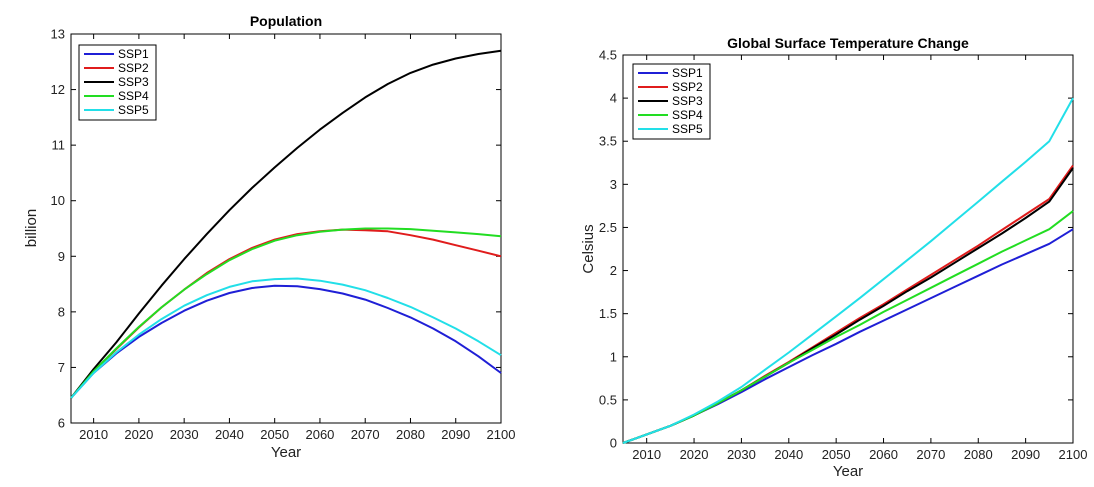 The width and height of the screenshot is (1094, 487). I want to click on y-tick-label: 9, so click(61, 256).